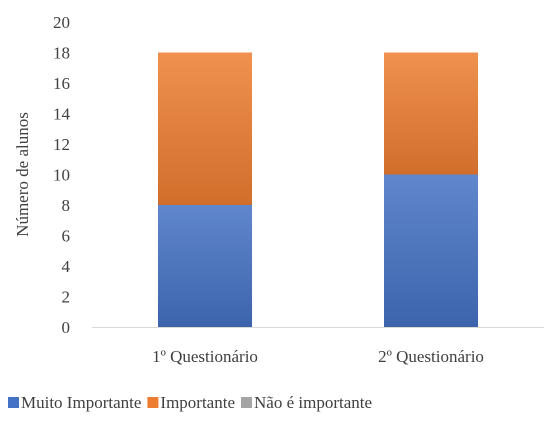 This screenshot has width=546, height=423. I want to click on y-tick-label: 2, so click(66, 297).